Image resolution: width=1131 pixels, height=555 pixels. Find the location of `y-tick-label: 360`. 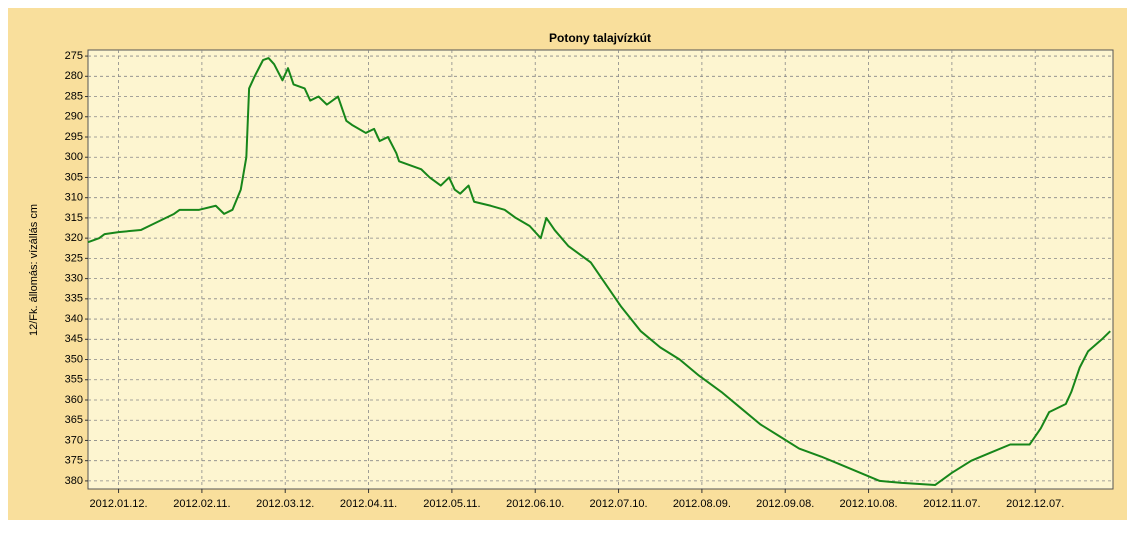

y-tick-label: 360 is located at coordinates (74, 400).